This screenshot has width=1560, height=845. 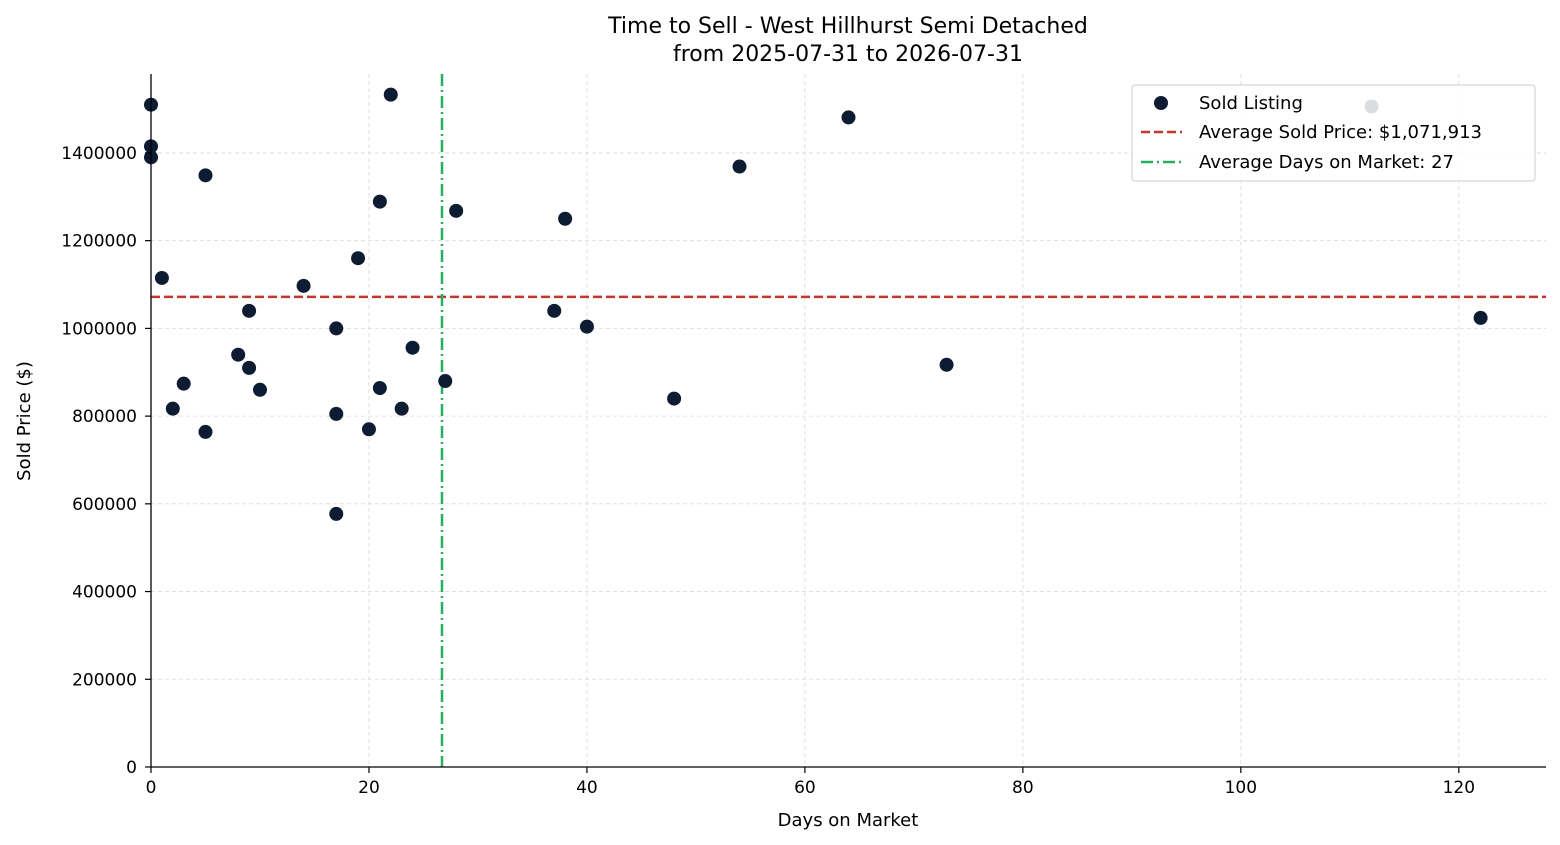 What do you see at coordinates (104, 593) in the screenshot?
I see `y-tick-label: 400000` at bounding box center [104, 593].